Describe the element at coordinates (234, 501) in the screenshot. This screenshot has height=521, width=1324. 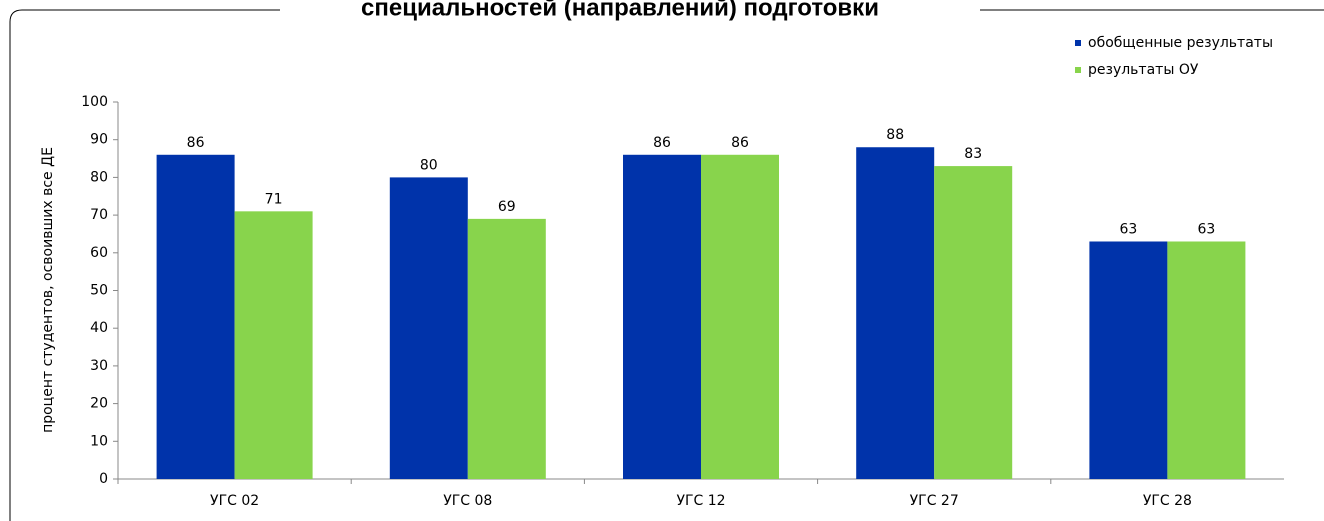
I see `x-tick-label: УГС 02` at that location.